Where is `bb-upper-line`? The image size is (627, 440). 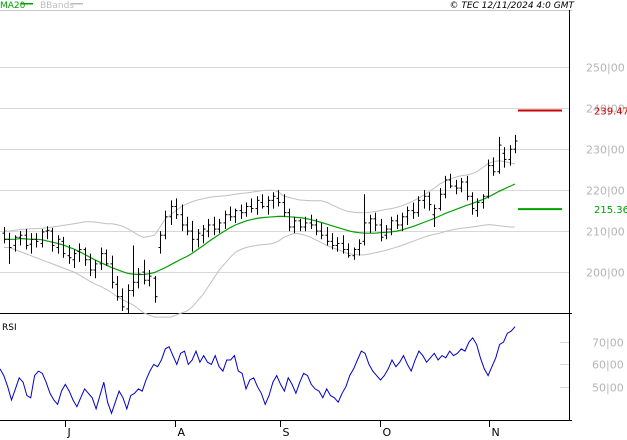 bb-upper-line is located at coordinates (260, 199).